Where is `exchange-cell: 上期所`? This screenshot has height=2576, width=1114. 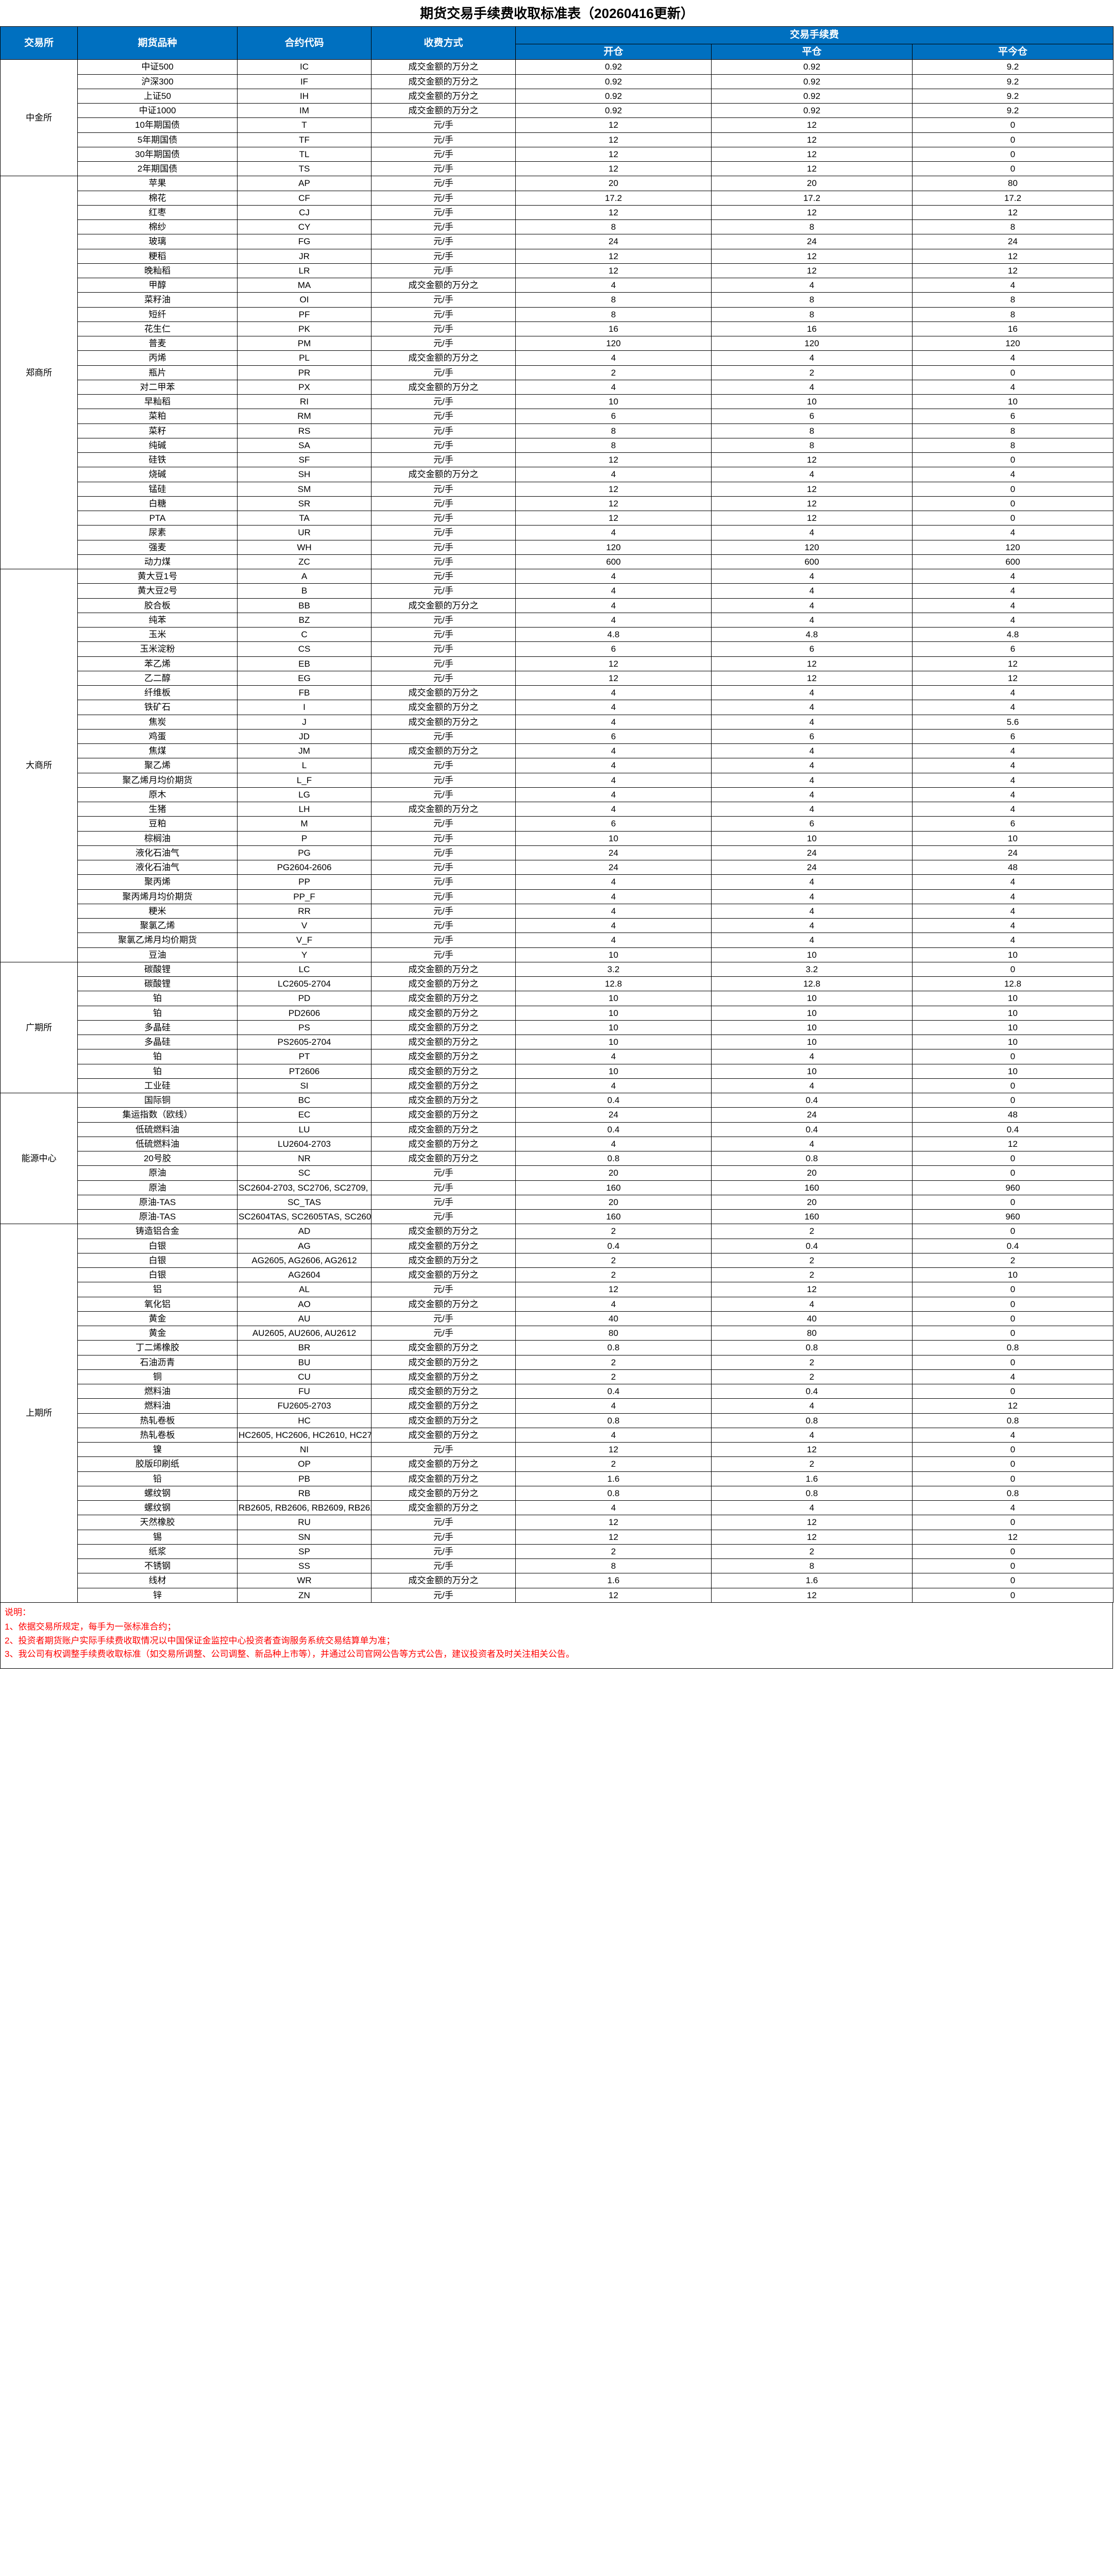
exchange-cell: 上期所 is located at coordinates (39, 1413).